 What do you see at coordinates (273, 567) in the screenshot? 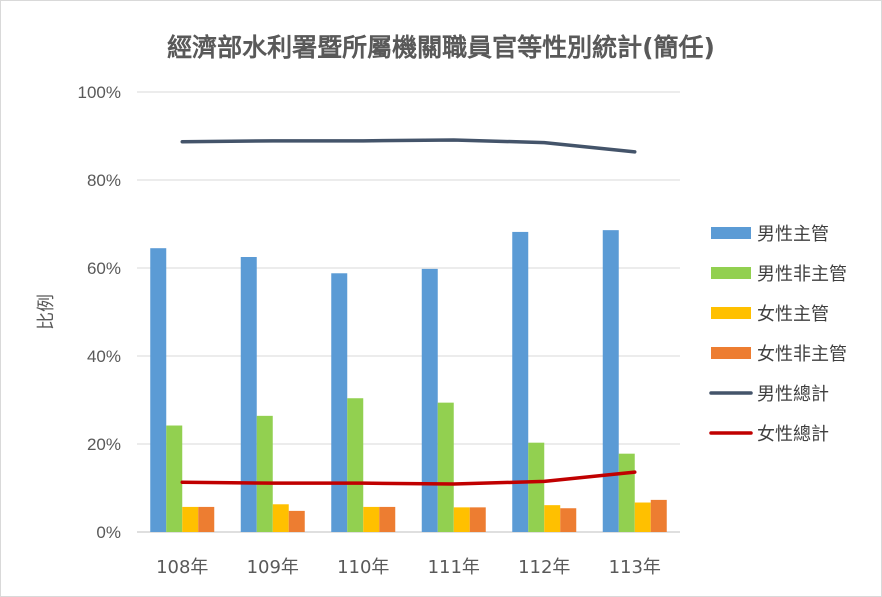
I see `x-tick-label: 109年` at bounding box center [273, 567].